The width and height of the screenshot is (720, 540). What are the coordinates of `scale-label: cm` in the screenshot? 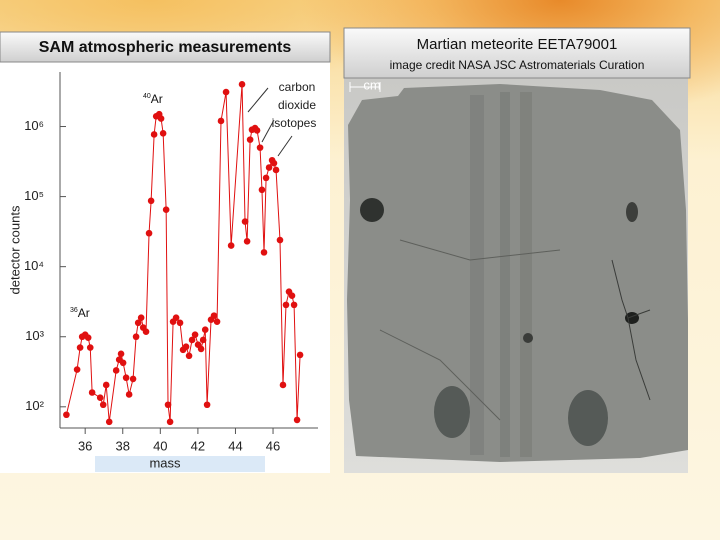 It's located at (371, 84).